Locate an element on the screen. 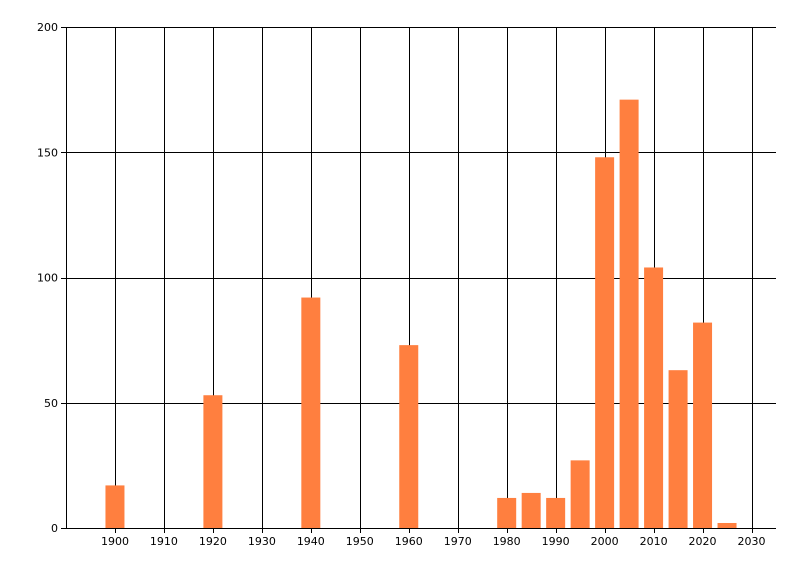 Image resolution: width=800 pixels, height=576 pixels. x-tick-label-1930: 1930 is located at coordinates (262, 541).